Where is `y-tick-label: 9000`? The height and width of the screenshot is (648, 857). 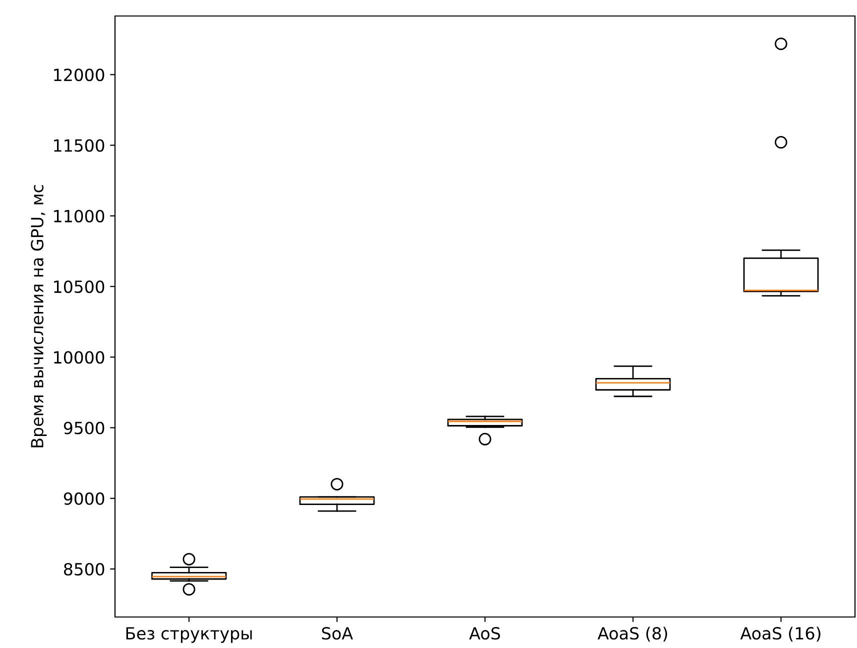
y-tick-label: 9000 is located at coordinates (84, 498).